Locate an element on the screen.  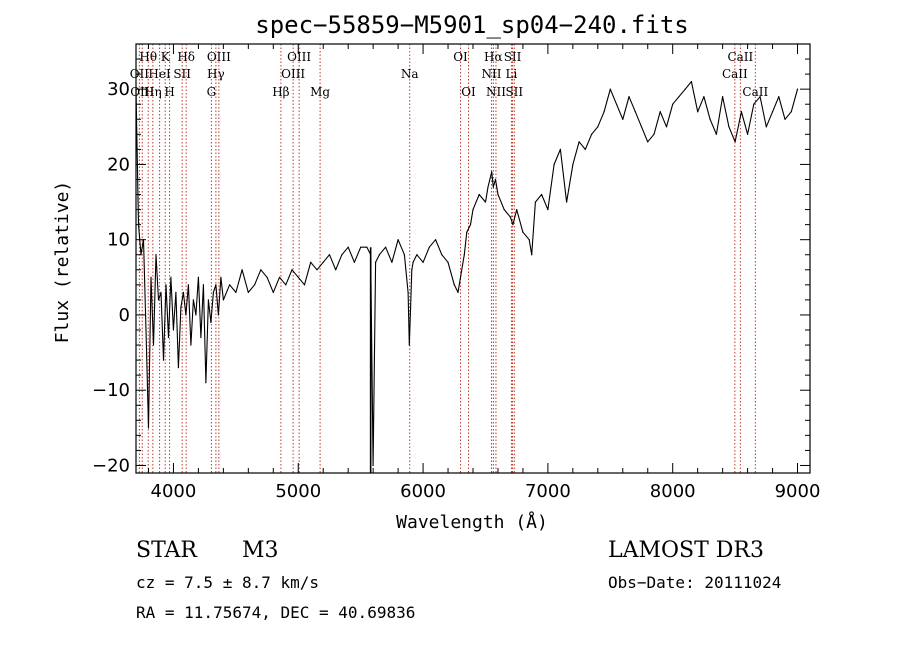
spectral-line-label-24: SII is located at coordinates (514, 92).